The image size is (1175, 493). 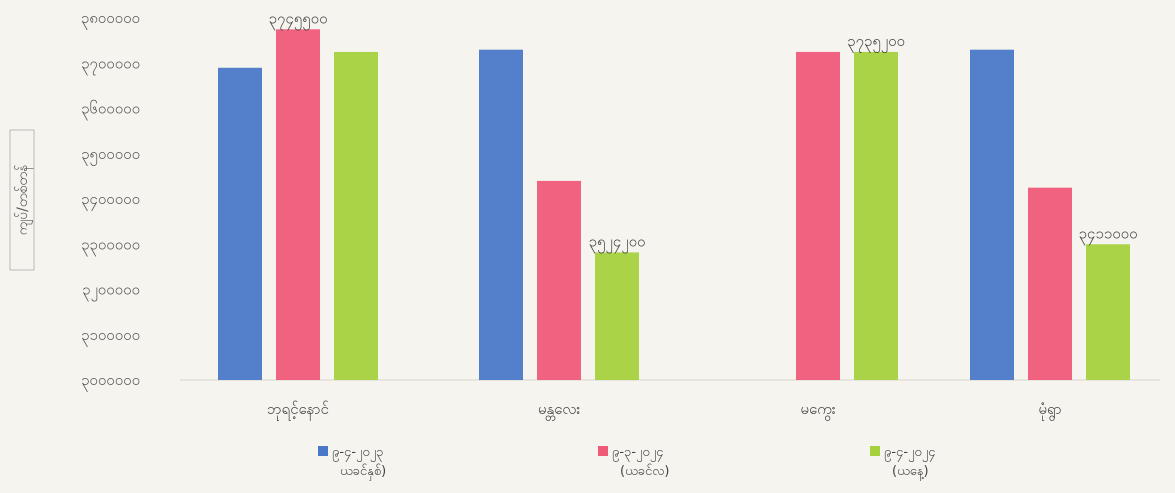 What do you see at coordinates (110, 381) in the screenshot?
I see `y-tick-label: ၃၀၀၀၀၀၀` at bounding box center [110, 381].